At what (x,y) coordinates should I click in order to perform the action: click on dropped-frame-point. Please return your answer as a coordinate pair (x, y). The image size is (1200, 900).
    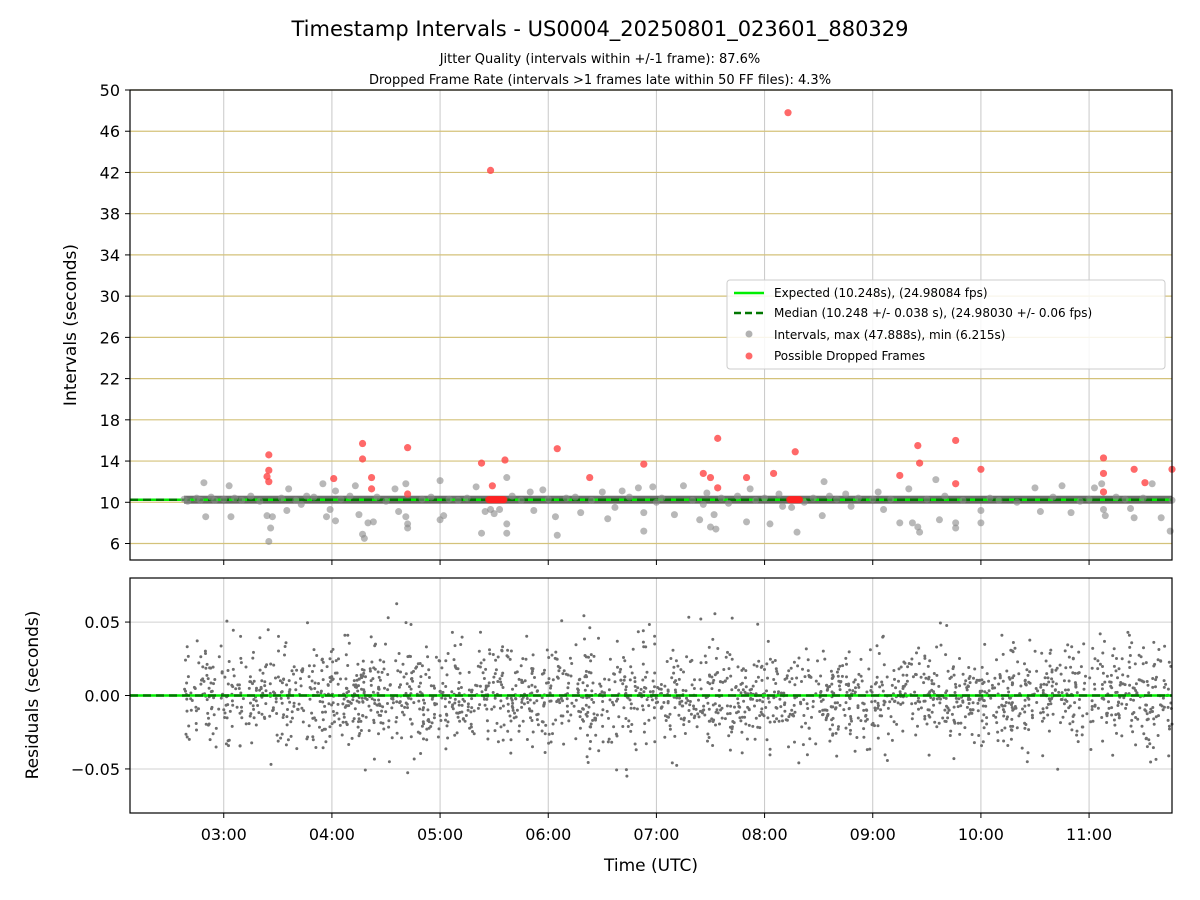
    Looking at the image, I should click on (269, 482).